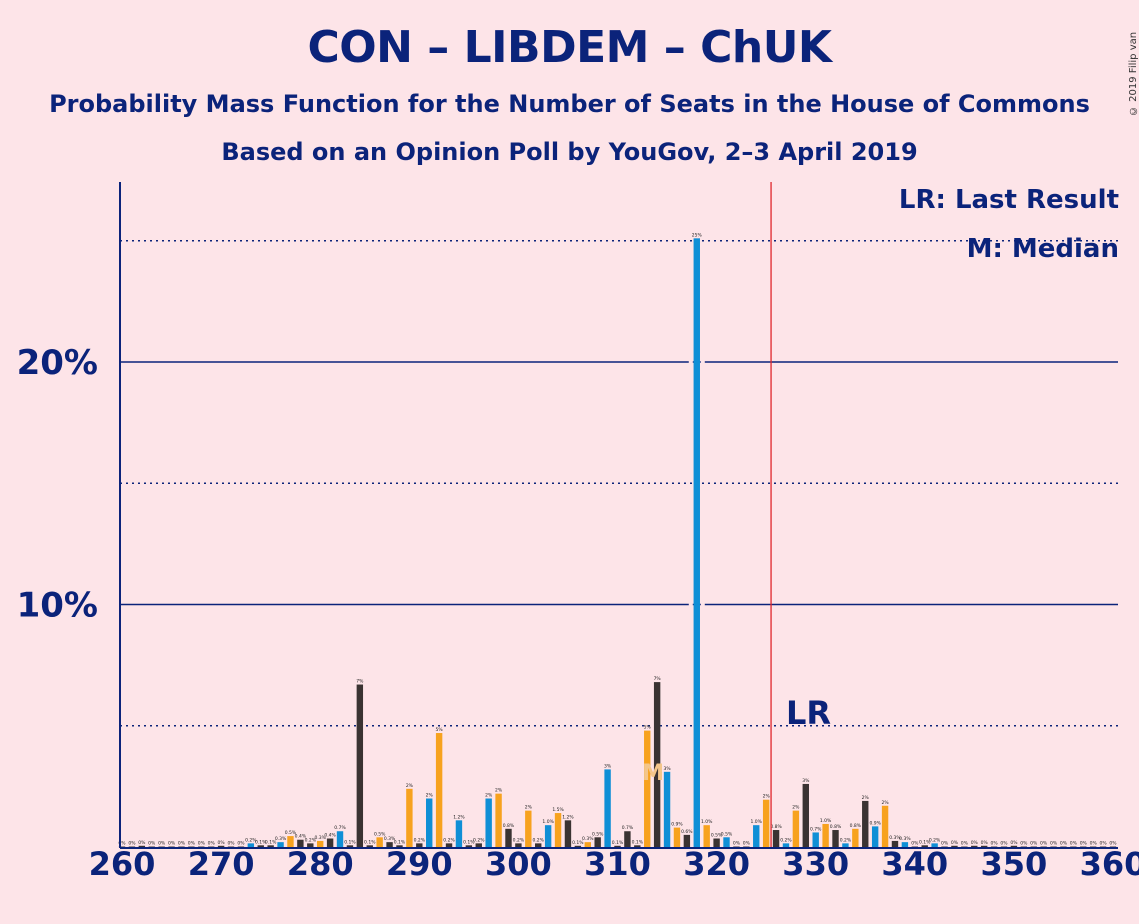 This screenshot has height=924, width=1139. Describe the element at coordinates (885, 803) in the screenshot. I see `bar-label-337: 2%` at that location.